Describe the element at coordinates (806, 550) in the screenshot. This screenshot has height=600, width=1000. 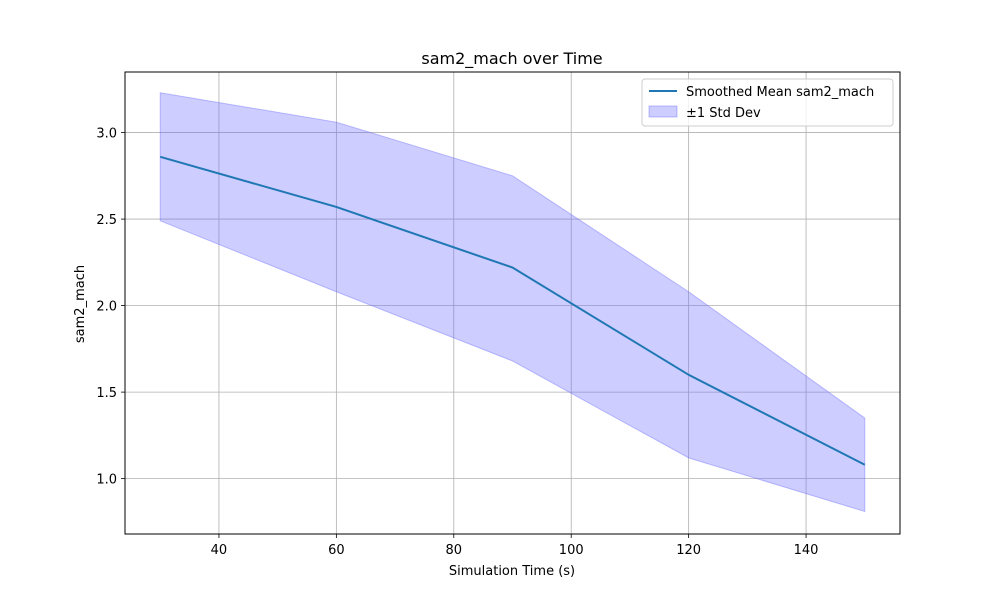
I see `x-tick-label: 140` at that location.